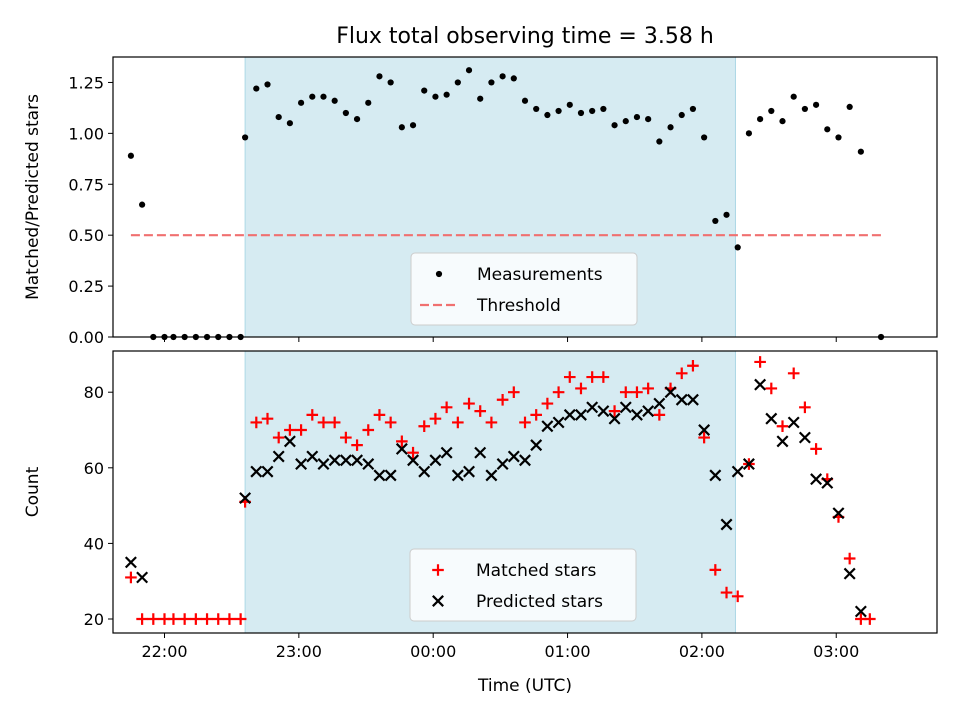 The image size is (960, 720). Describe the element at coordinates (433, 651) in the screenshot. I see `x-tick-label: 00:00` at that location.